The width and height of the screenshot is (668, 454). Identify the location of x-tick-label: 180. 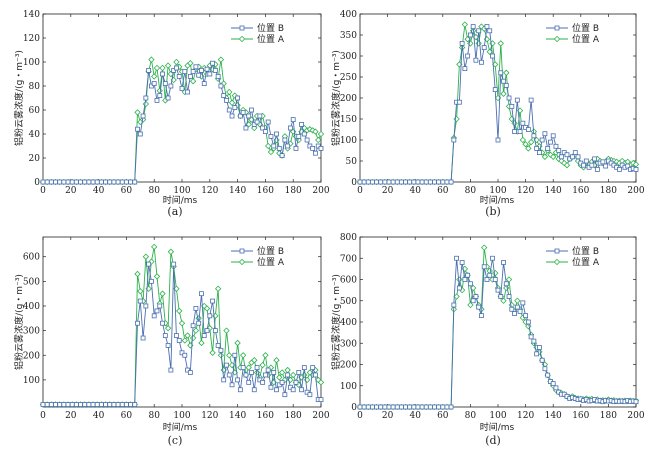
(608, 416).